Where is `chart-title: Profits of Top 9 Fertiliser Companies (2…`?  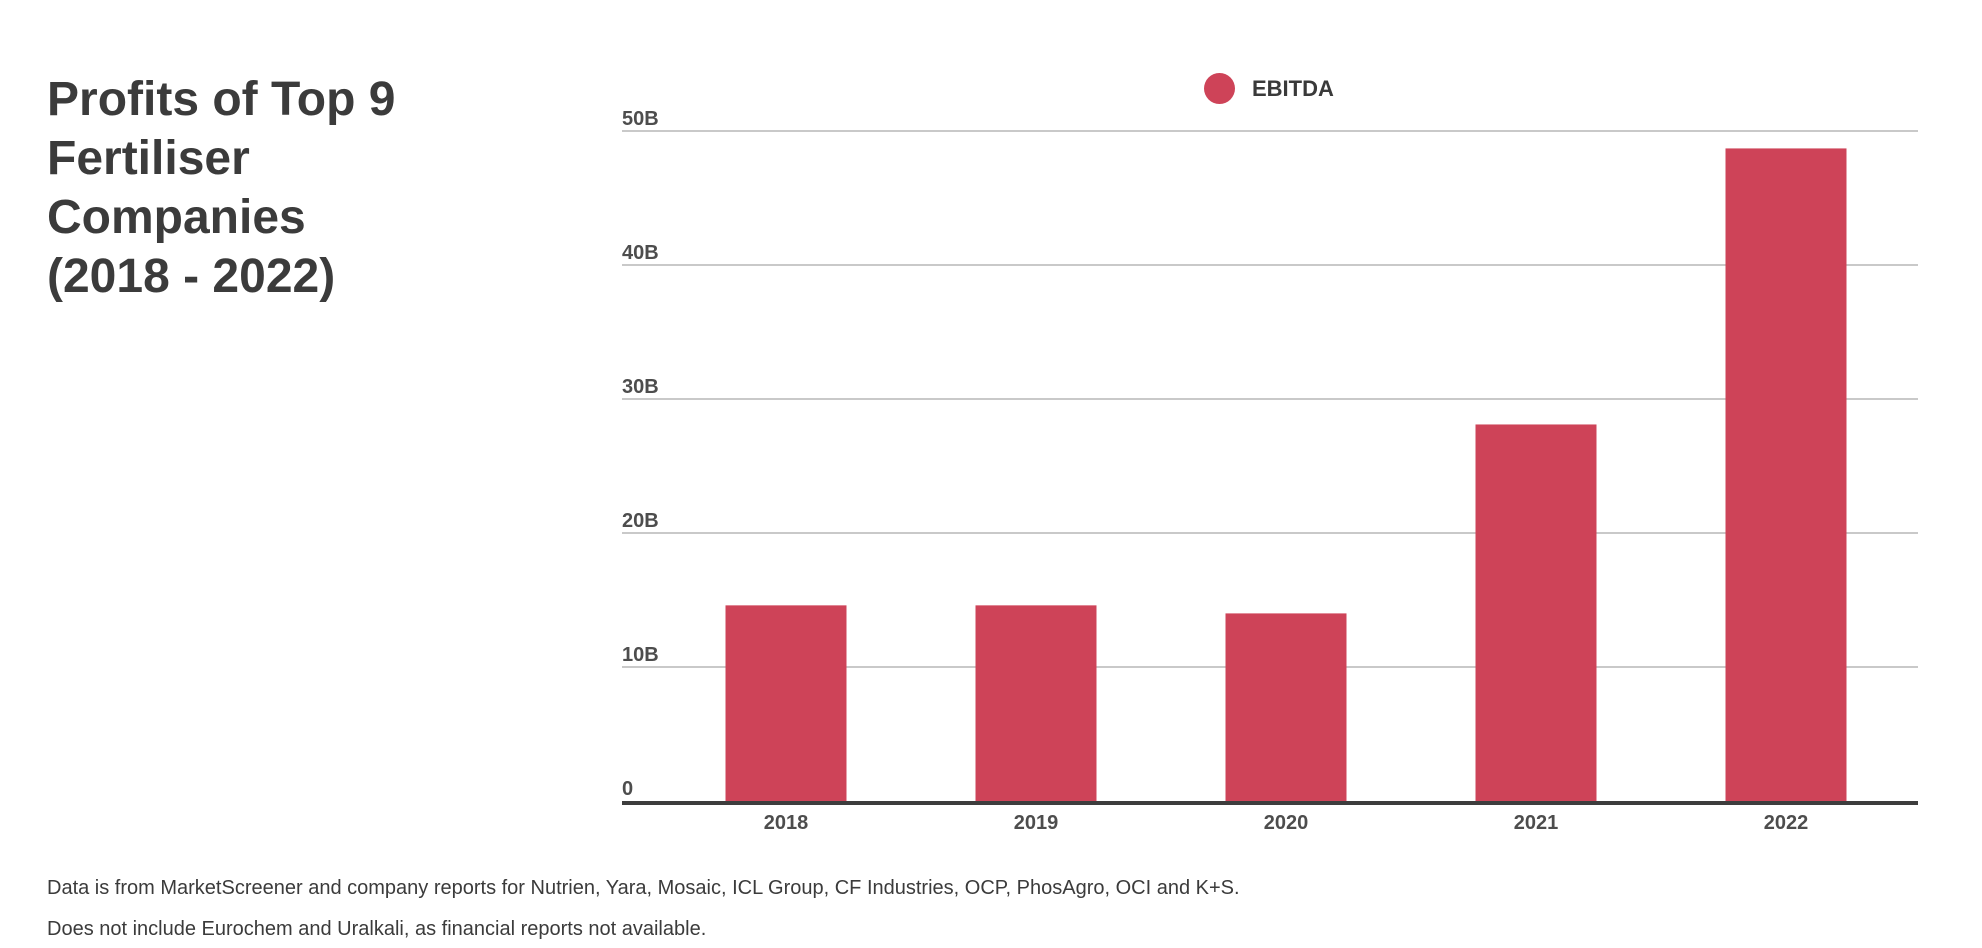 chart-title: Profits of Top 9 Fertiliser Companies (2… is located at coordinates (221, 188).